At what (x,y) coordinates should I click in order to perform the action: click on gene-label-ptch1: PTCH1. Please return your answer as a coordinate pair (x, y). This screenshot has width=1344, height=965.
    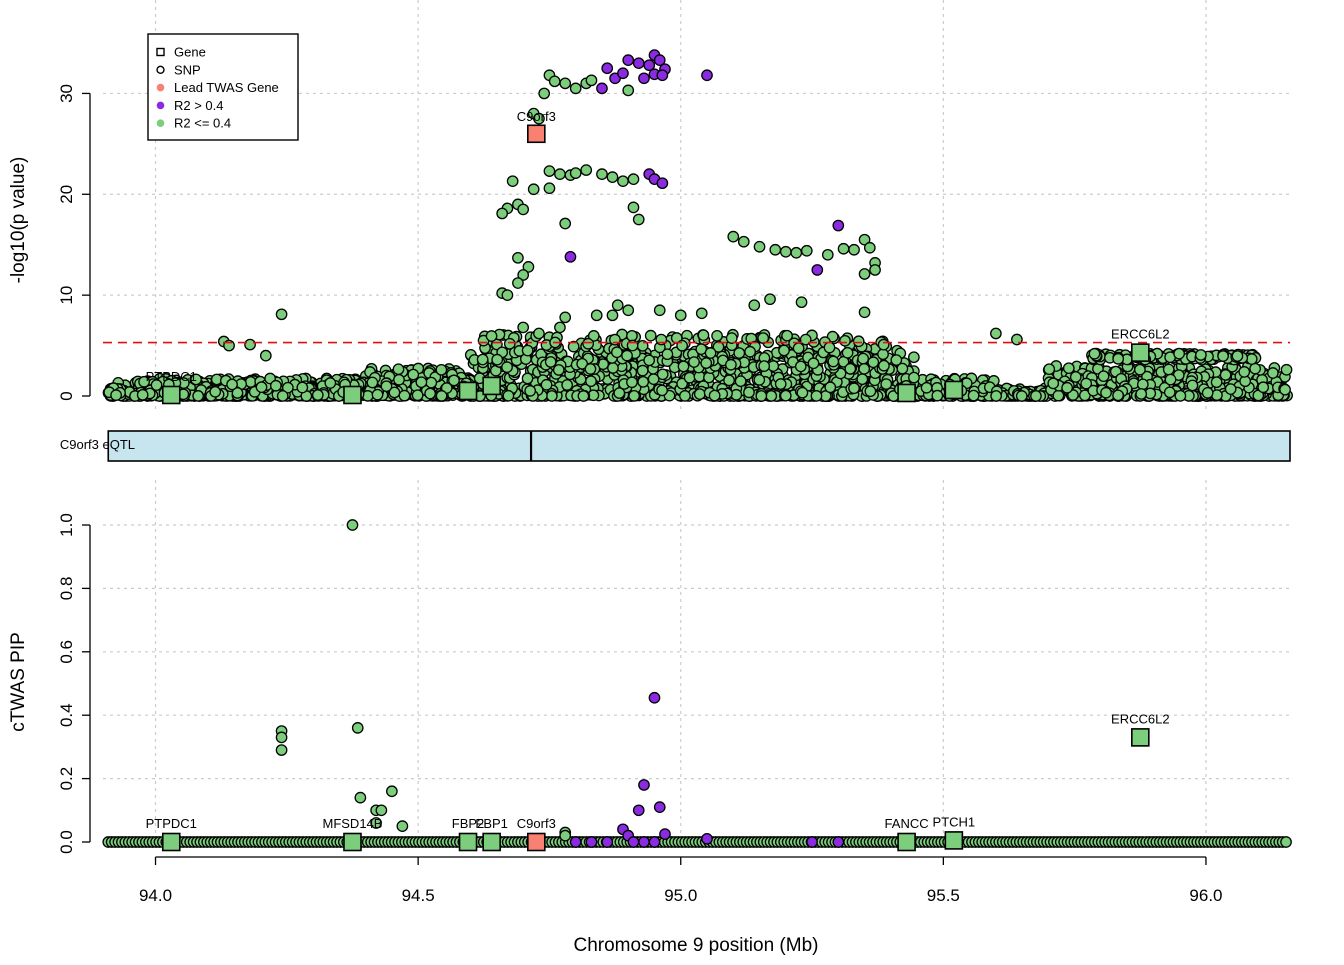
    Looking at the image, I should click on (954, 821).